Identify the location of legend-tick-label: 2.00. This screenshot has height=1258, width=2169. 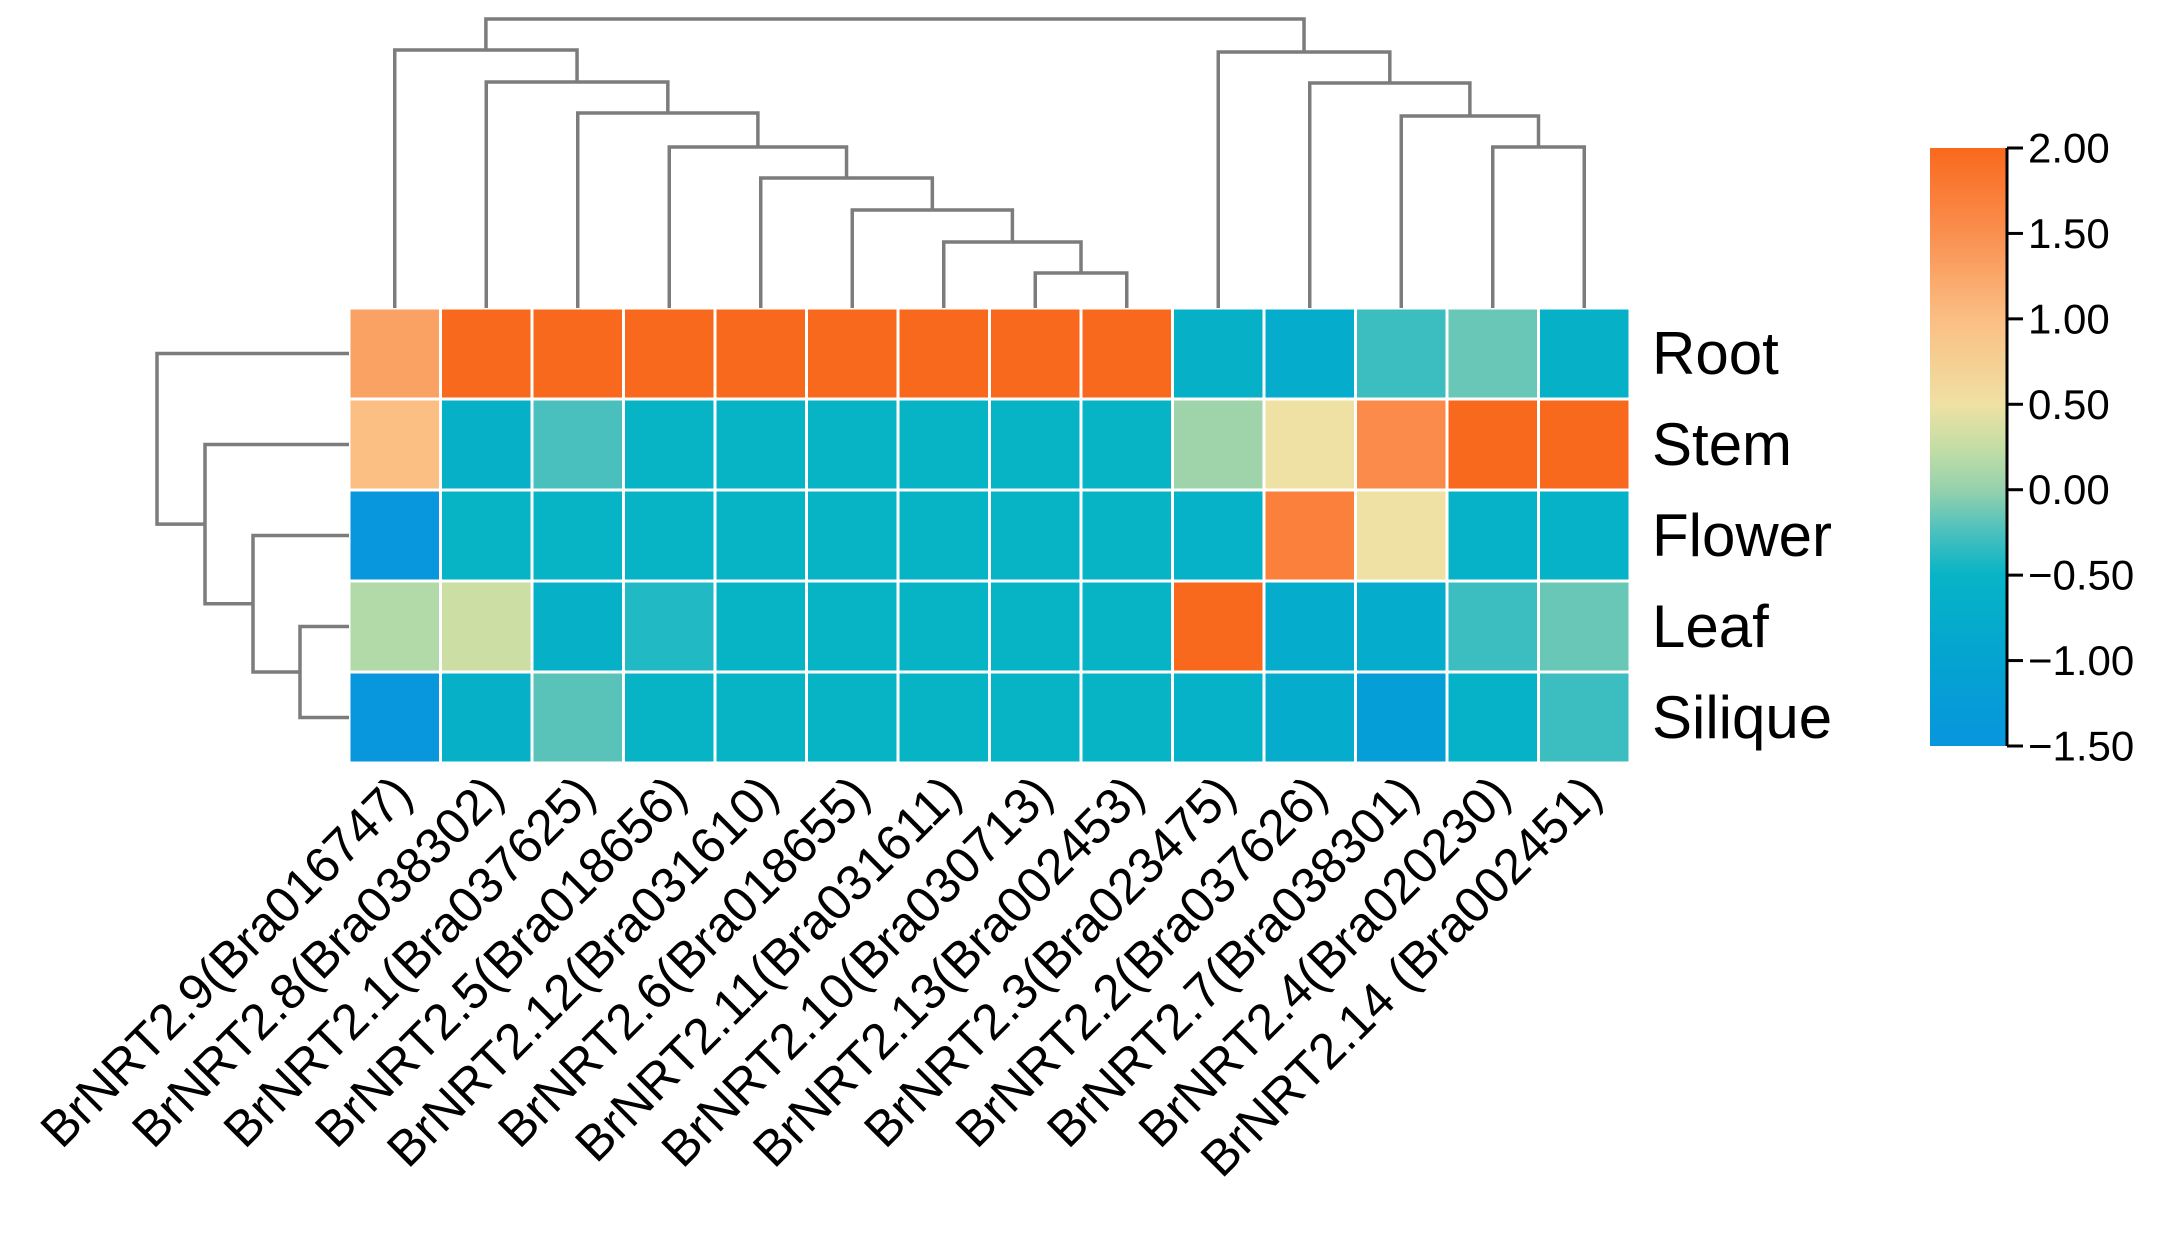
(2069, 148).